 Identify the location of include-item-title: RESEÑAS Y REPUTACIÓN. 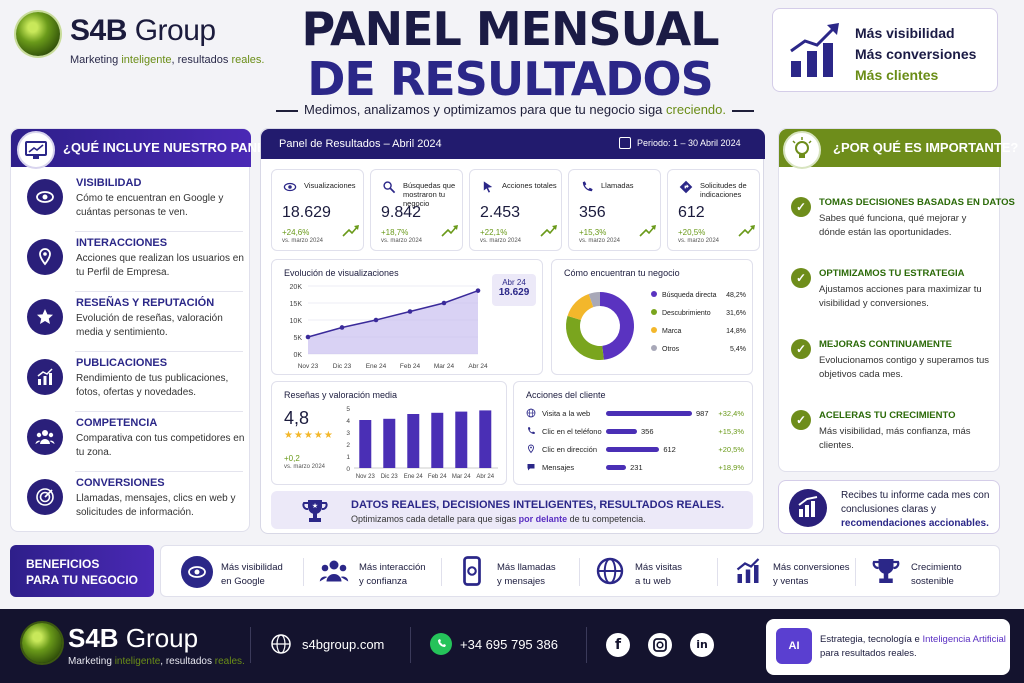
(145, 303).